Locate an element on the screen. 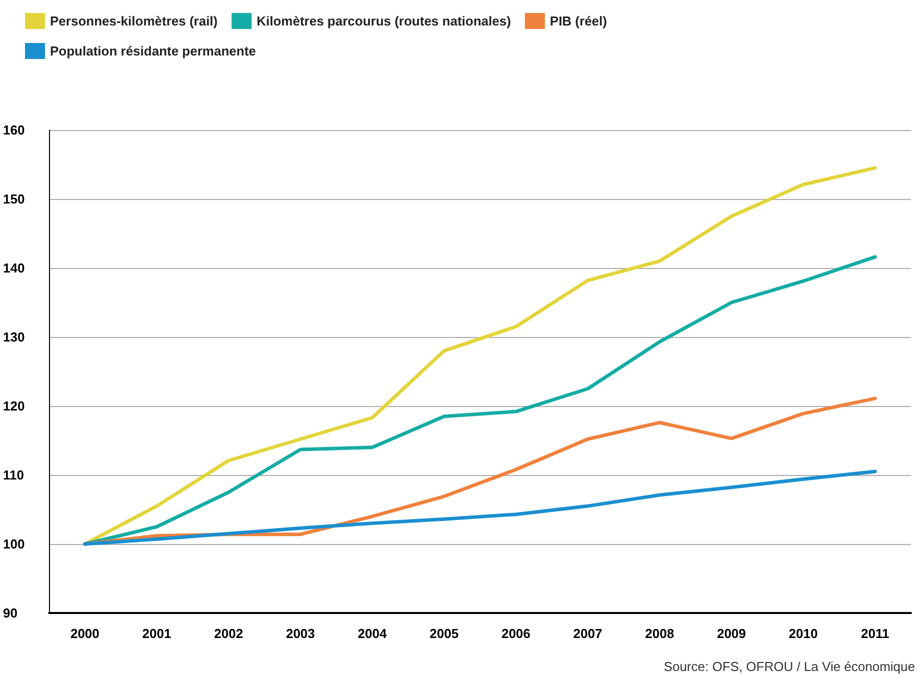  x-tick-label: 2006 is located at coordinates (515, 633).